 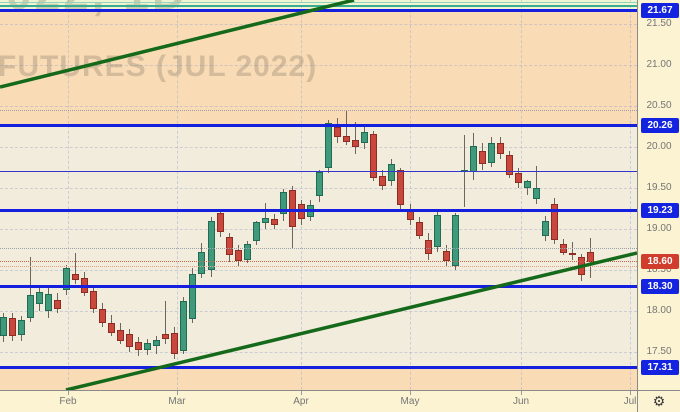 What do you see at coordinates (659, 146) in the screenshot?
I see `price-tick-20.00: 20.00` at bounding box center [659, 146].